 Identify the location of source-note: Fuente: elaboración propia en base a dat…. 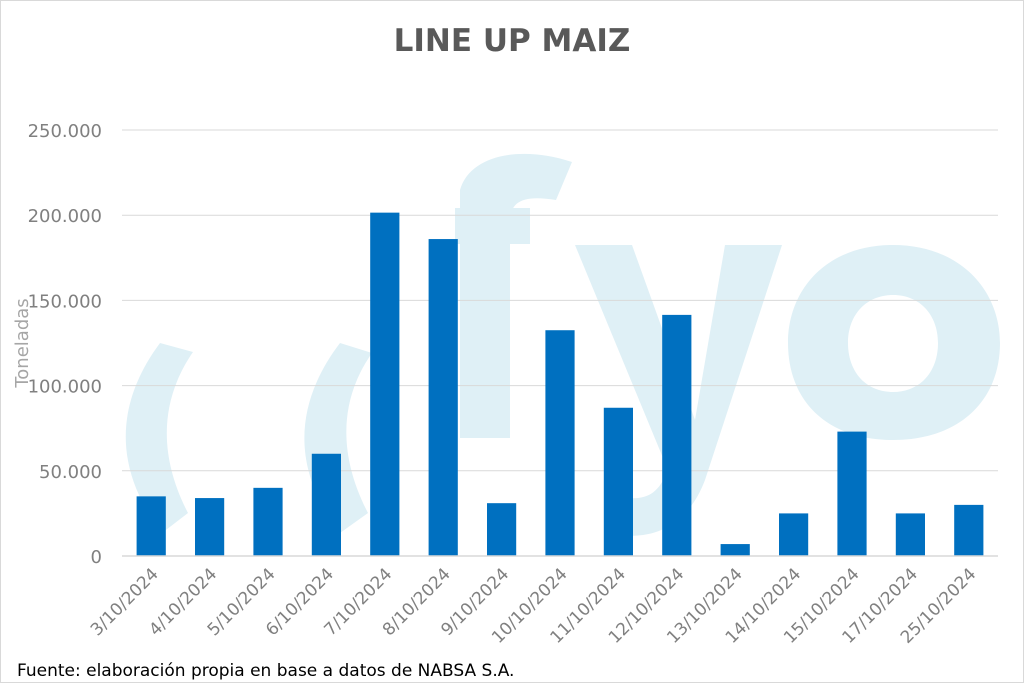
(265, 671).